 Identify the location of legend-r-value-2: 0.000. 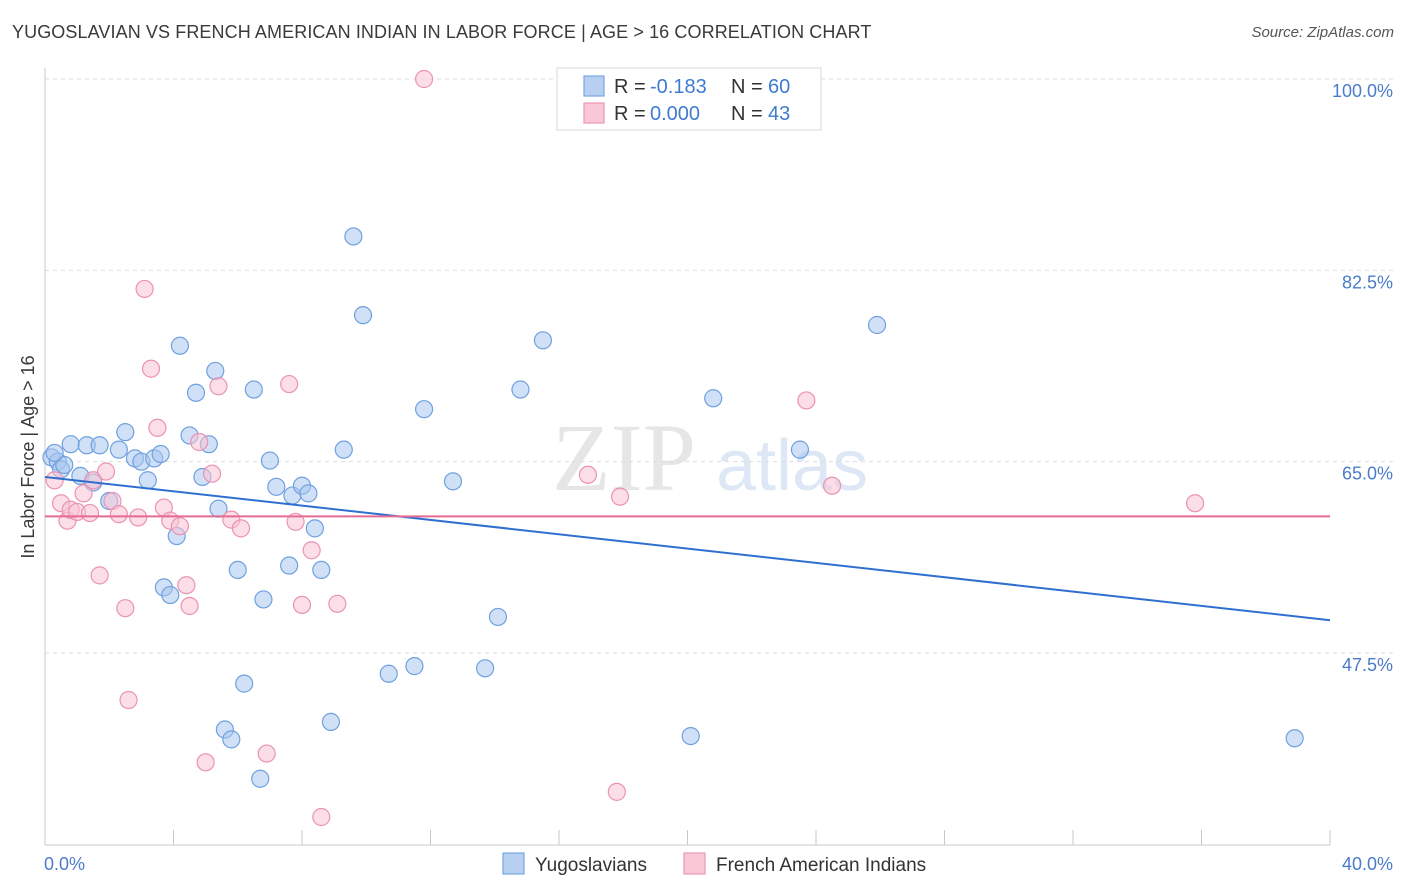
(675, 114).